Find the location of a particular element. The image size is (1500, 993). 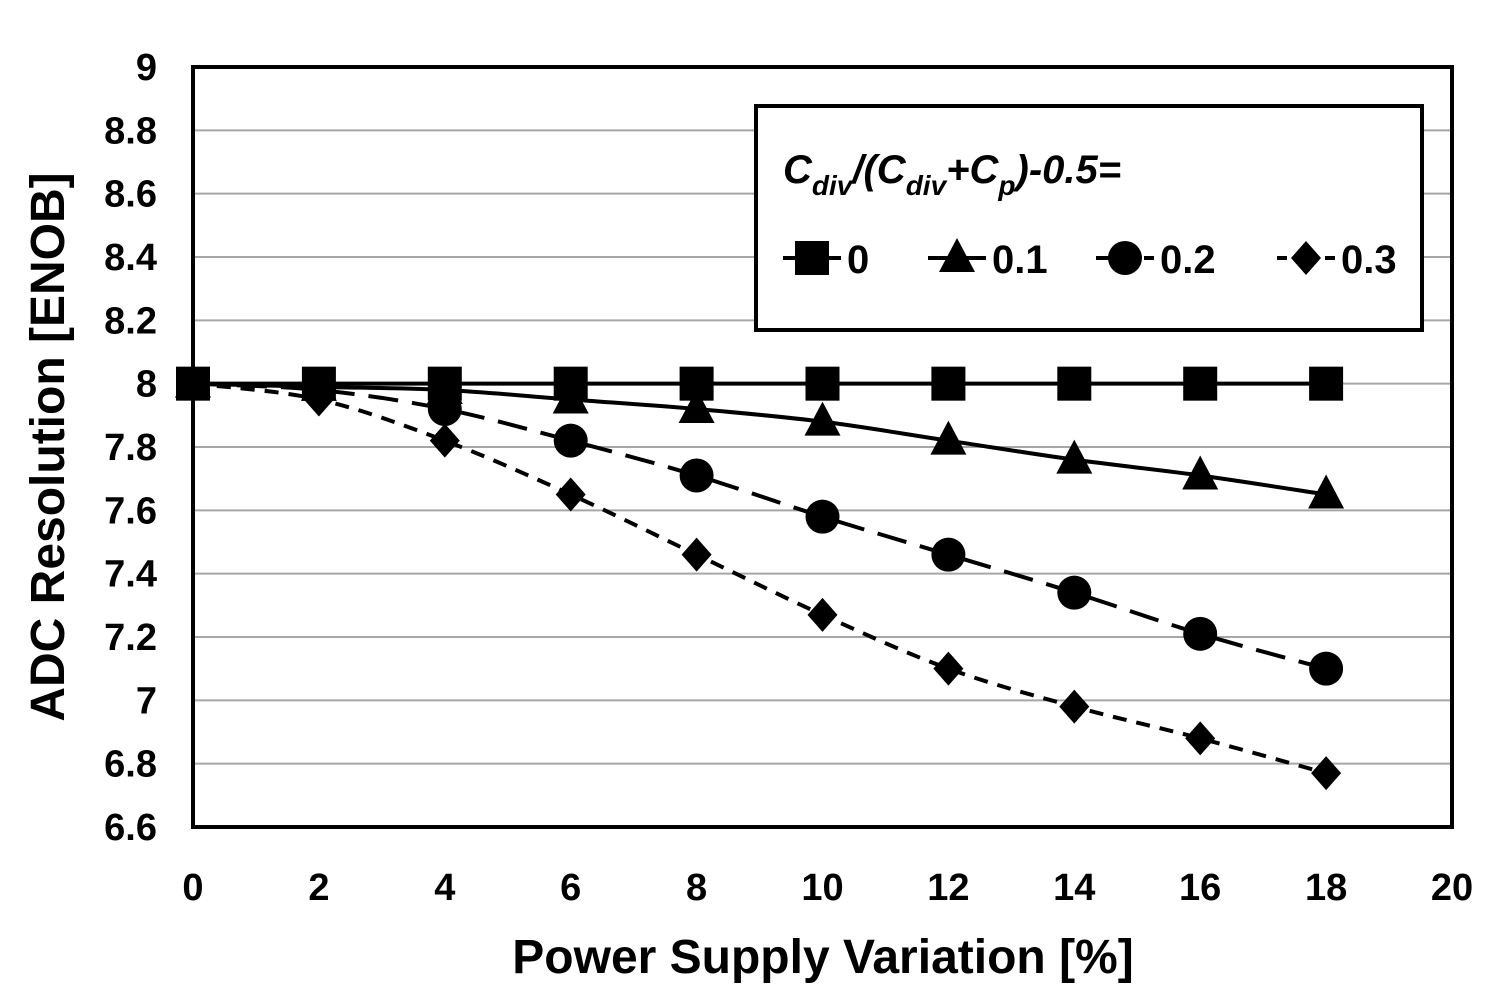

y-tick-labels: 6.6 6.8 7 7.2 7.4 7.6 7.8 8 8.2 8.4 8.6 8.8 9 is located at coordinates (130, 448).